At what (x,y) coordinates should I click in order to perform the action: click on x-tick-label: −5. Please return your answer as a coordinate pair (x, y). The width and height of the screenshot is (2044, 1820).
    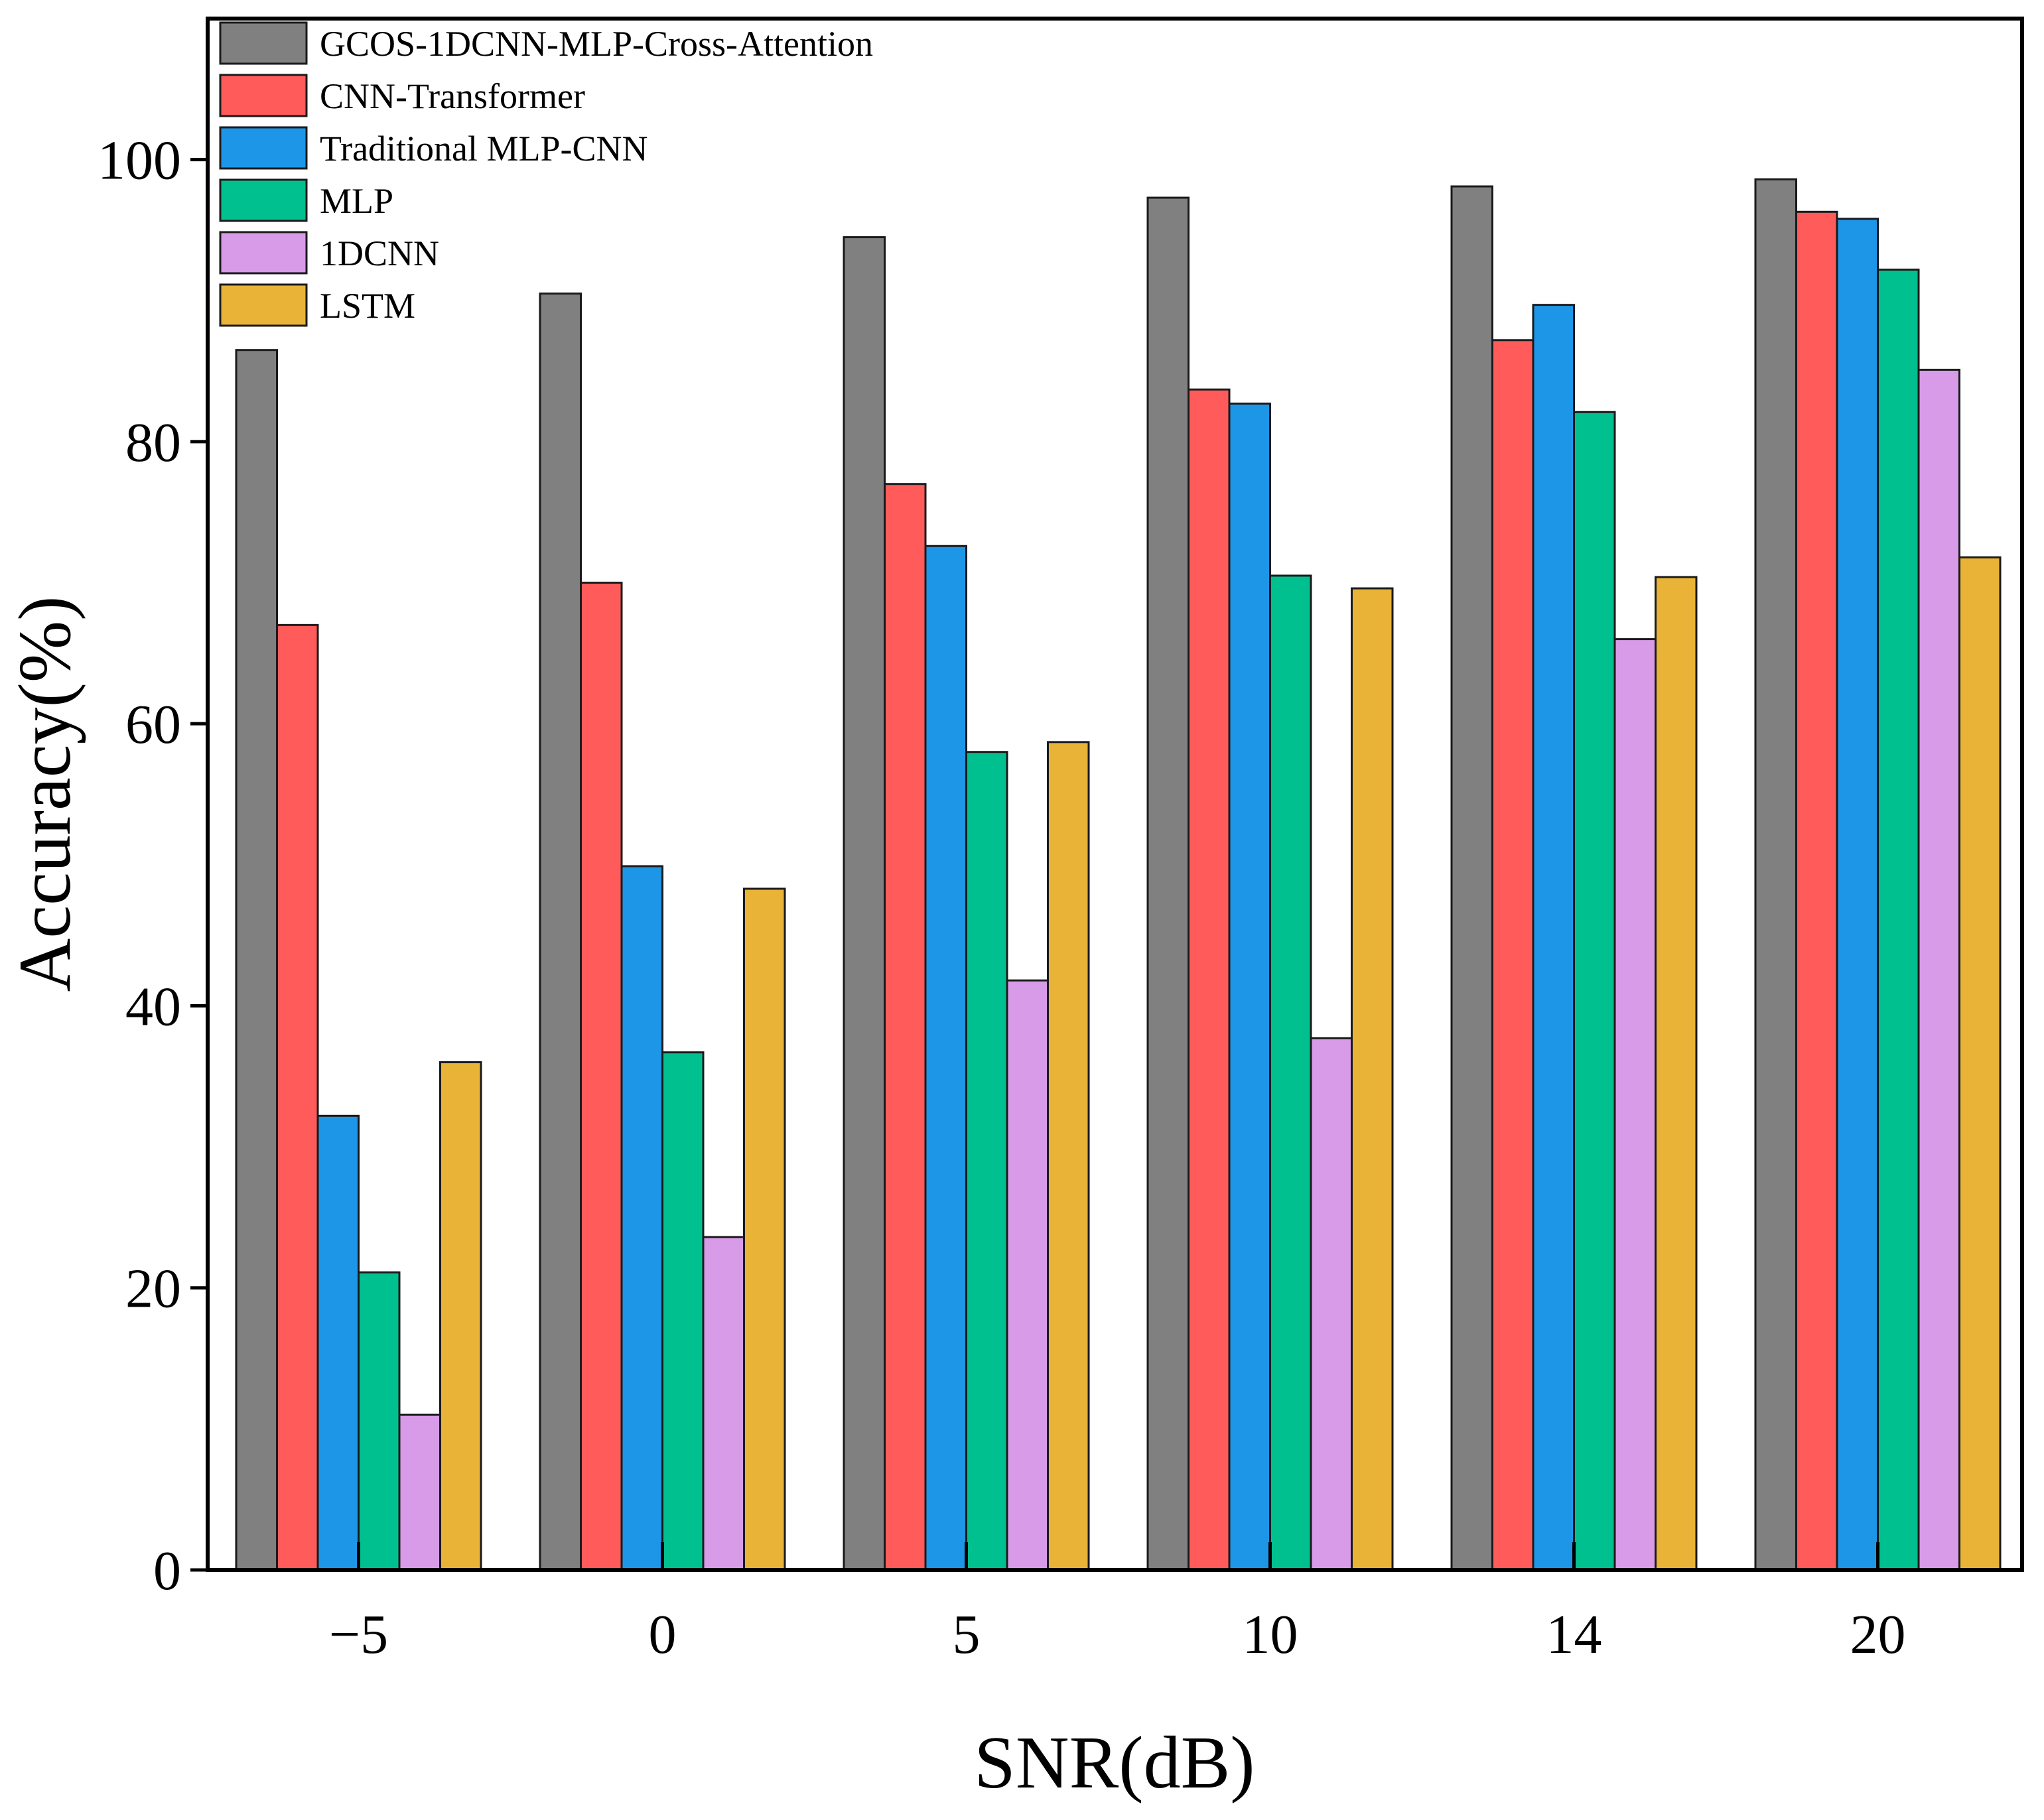
    Looking at the image, I should click on (358, 1634).